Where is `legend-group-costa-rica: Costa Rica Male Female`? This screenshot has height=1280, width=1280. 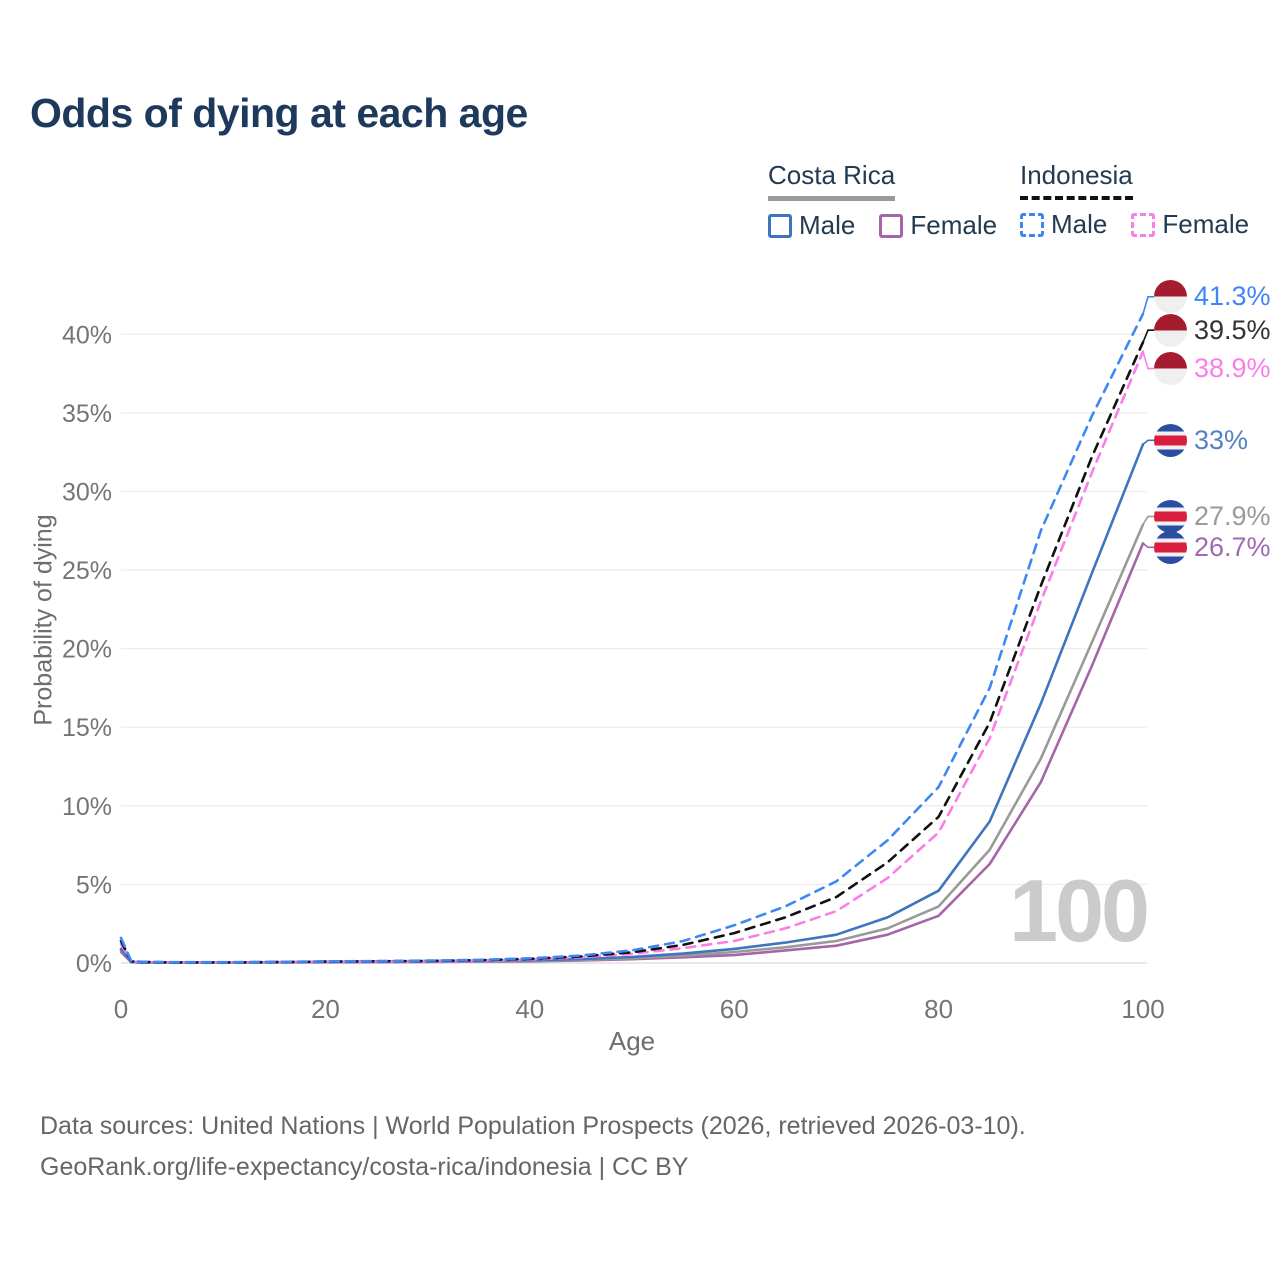
legend-group-costa-rica: Costa Rica Male Female is located at coordinates (882, 200).